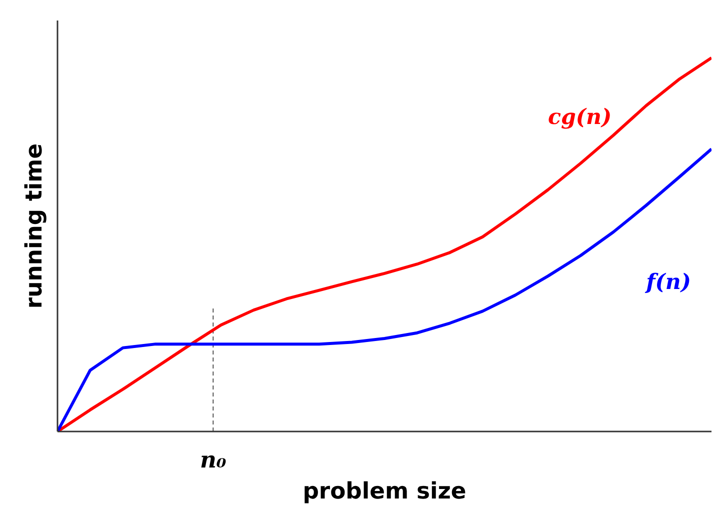 This screenshot has height=507, width=713. What do you see at coordinates (213, 461) in the screenshot?
I see `text: n₀` at bounding box center [213, 461].